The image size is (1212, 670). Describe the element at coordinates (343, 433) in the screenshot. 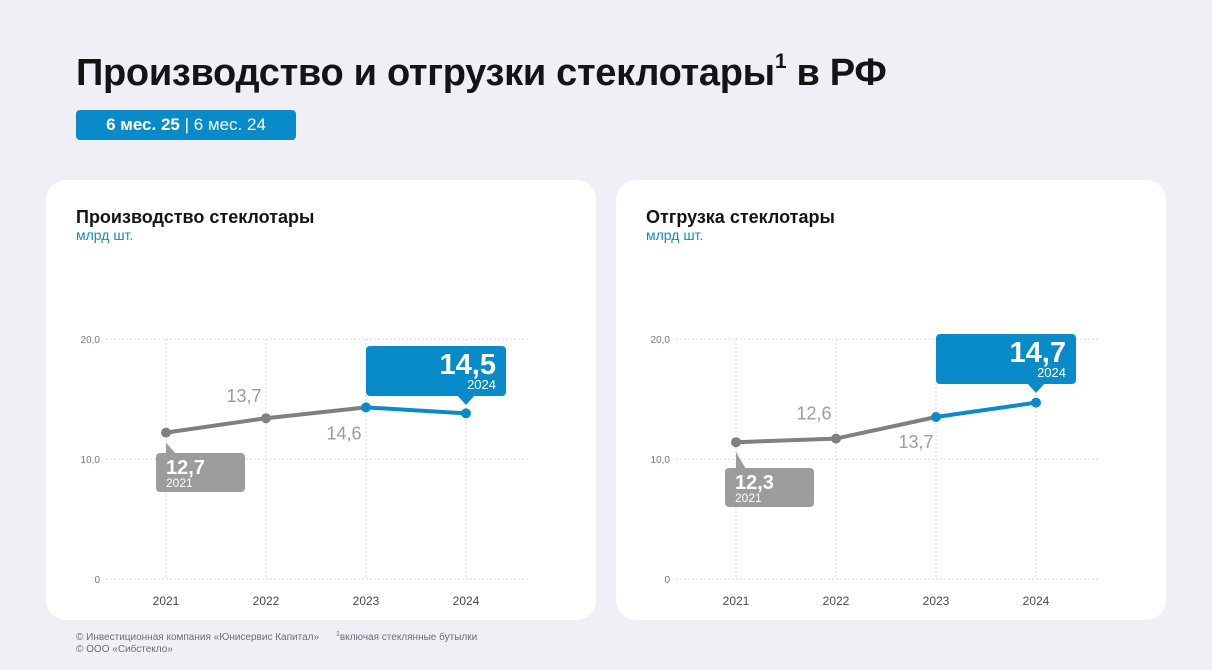

I see `data-label: 14,6` at that location.